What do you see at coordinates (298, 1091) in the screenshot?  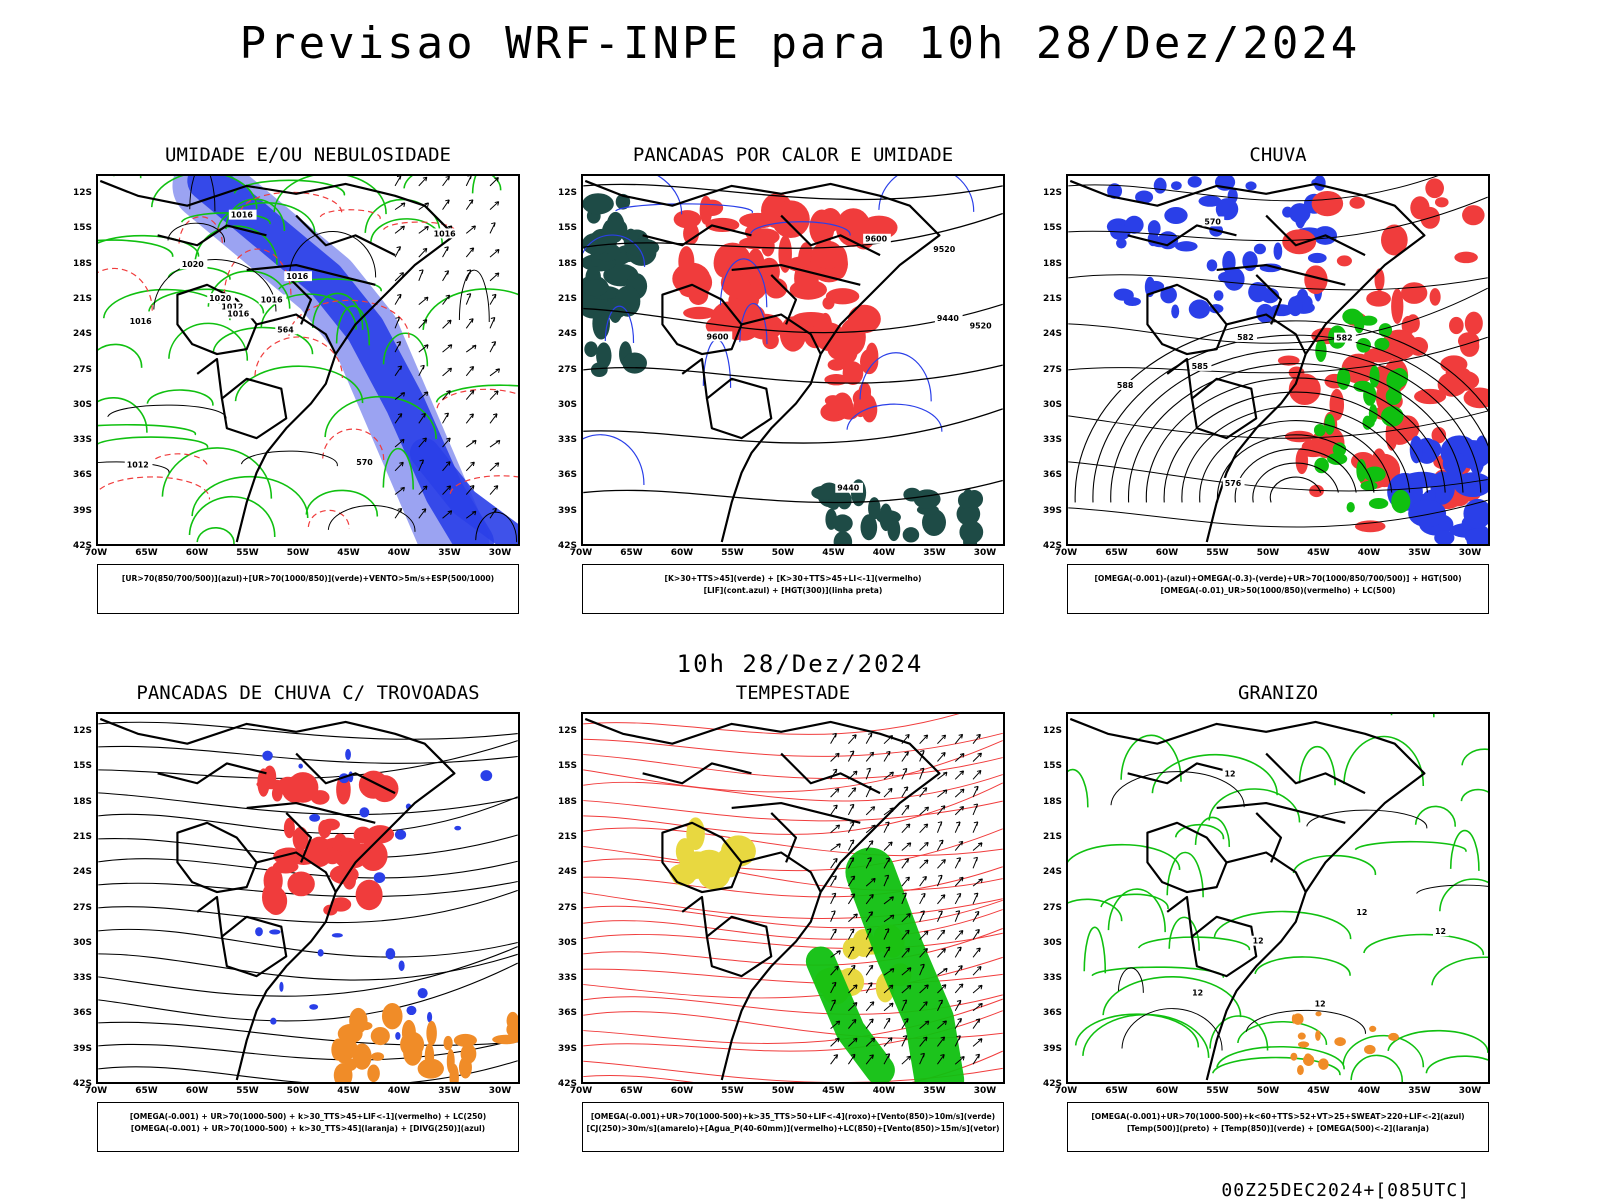 I see `lon-tick-label: 50W` at bounding box center [298, 1091].